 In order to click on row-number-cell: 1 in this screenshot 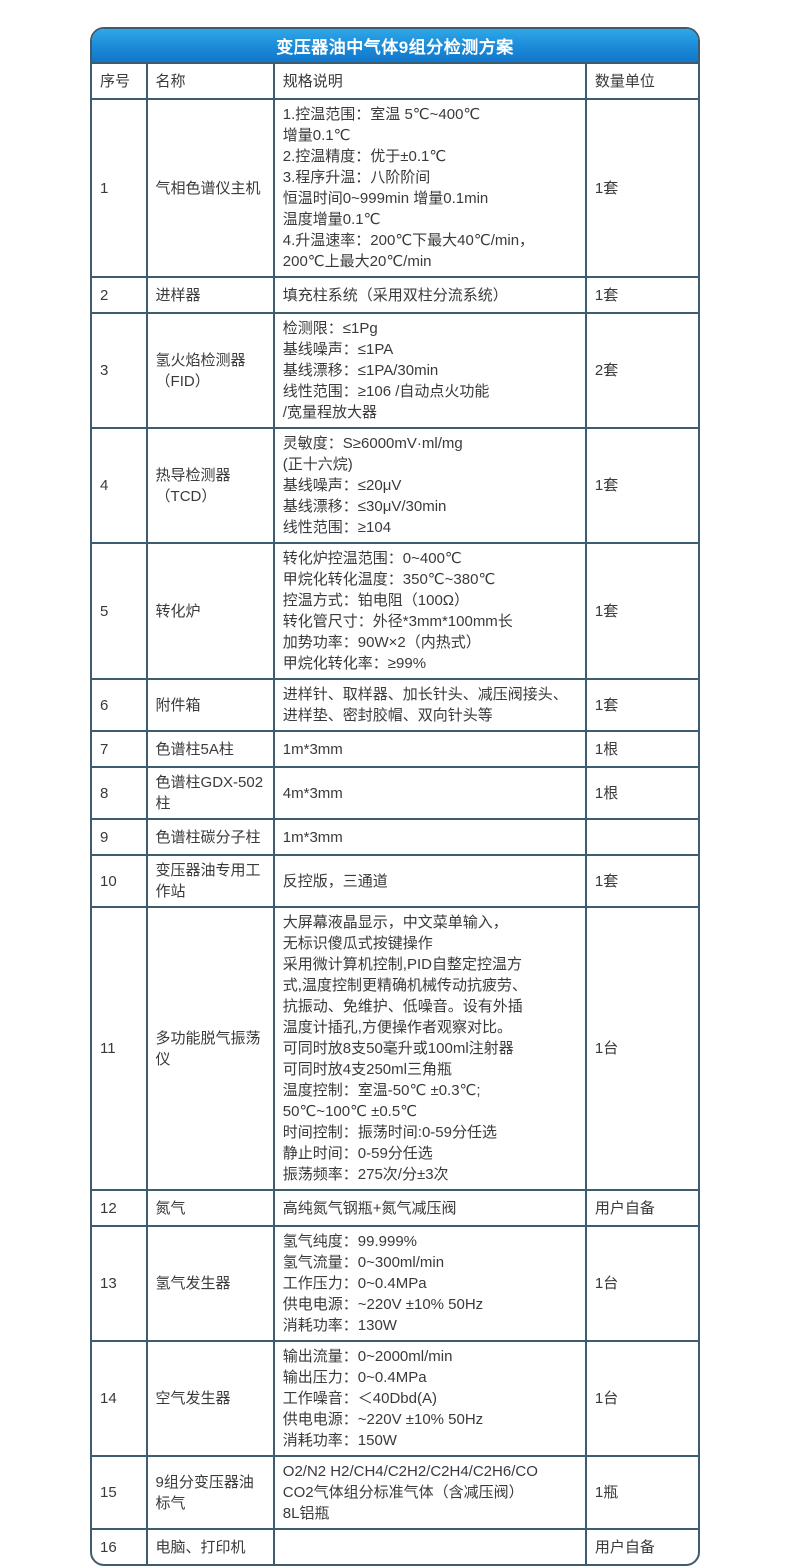, I will do `click(120, 188)`.